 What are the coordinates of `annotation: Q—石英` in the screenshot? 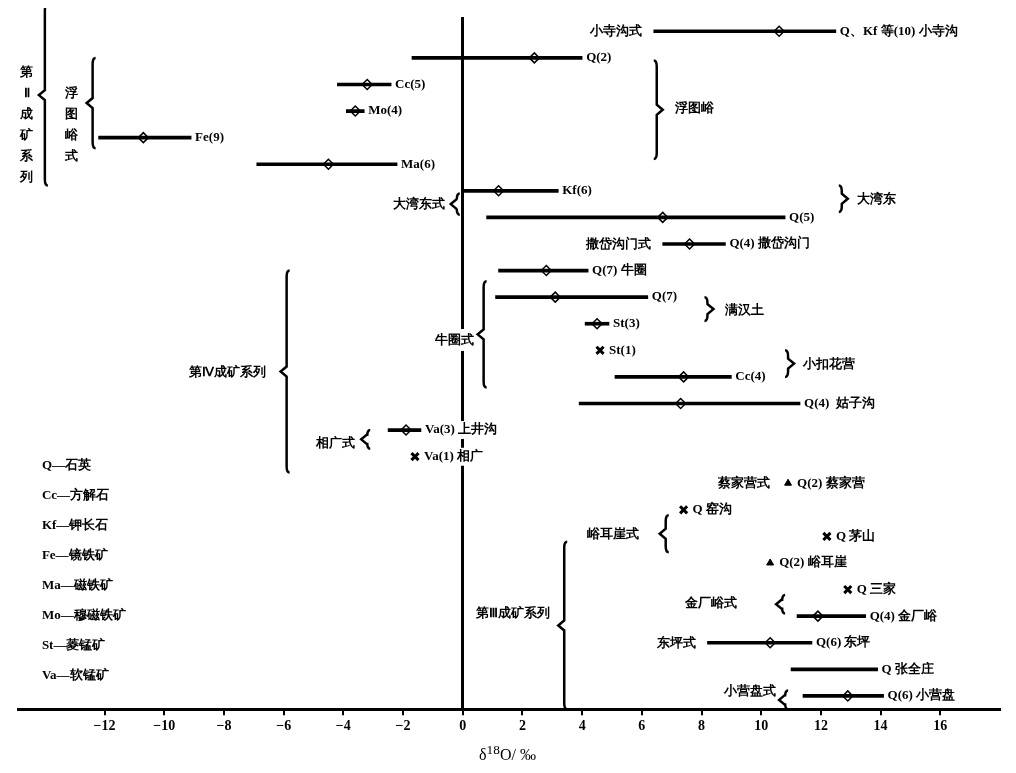 It's located at (66, 464).